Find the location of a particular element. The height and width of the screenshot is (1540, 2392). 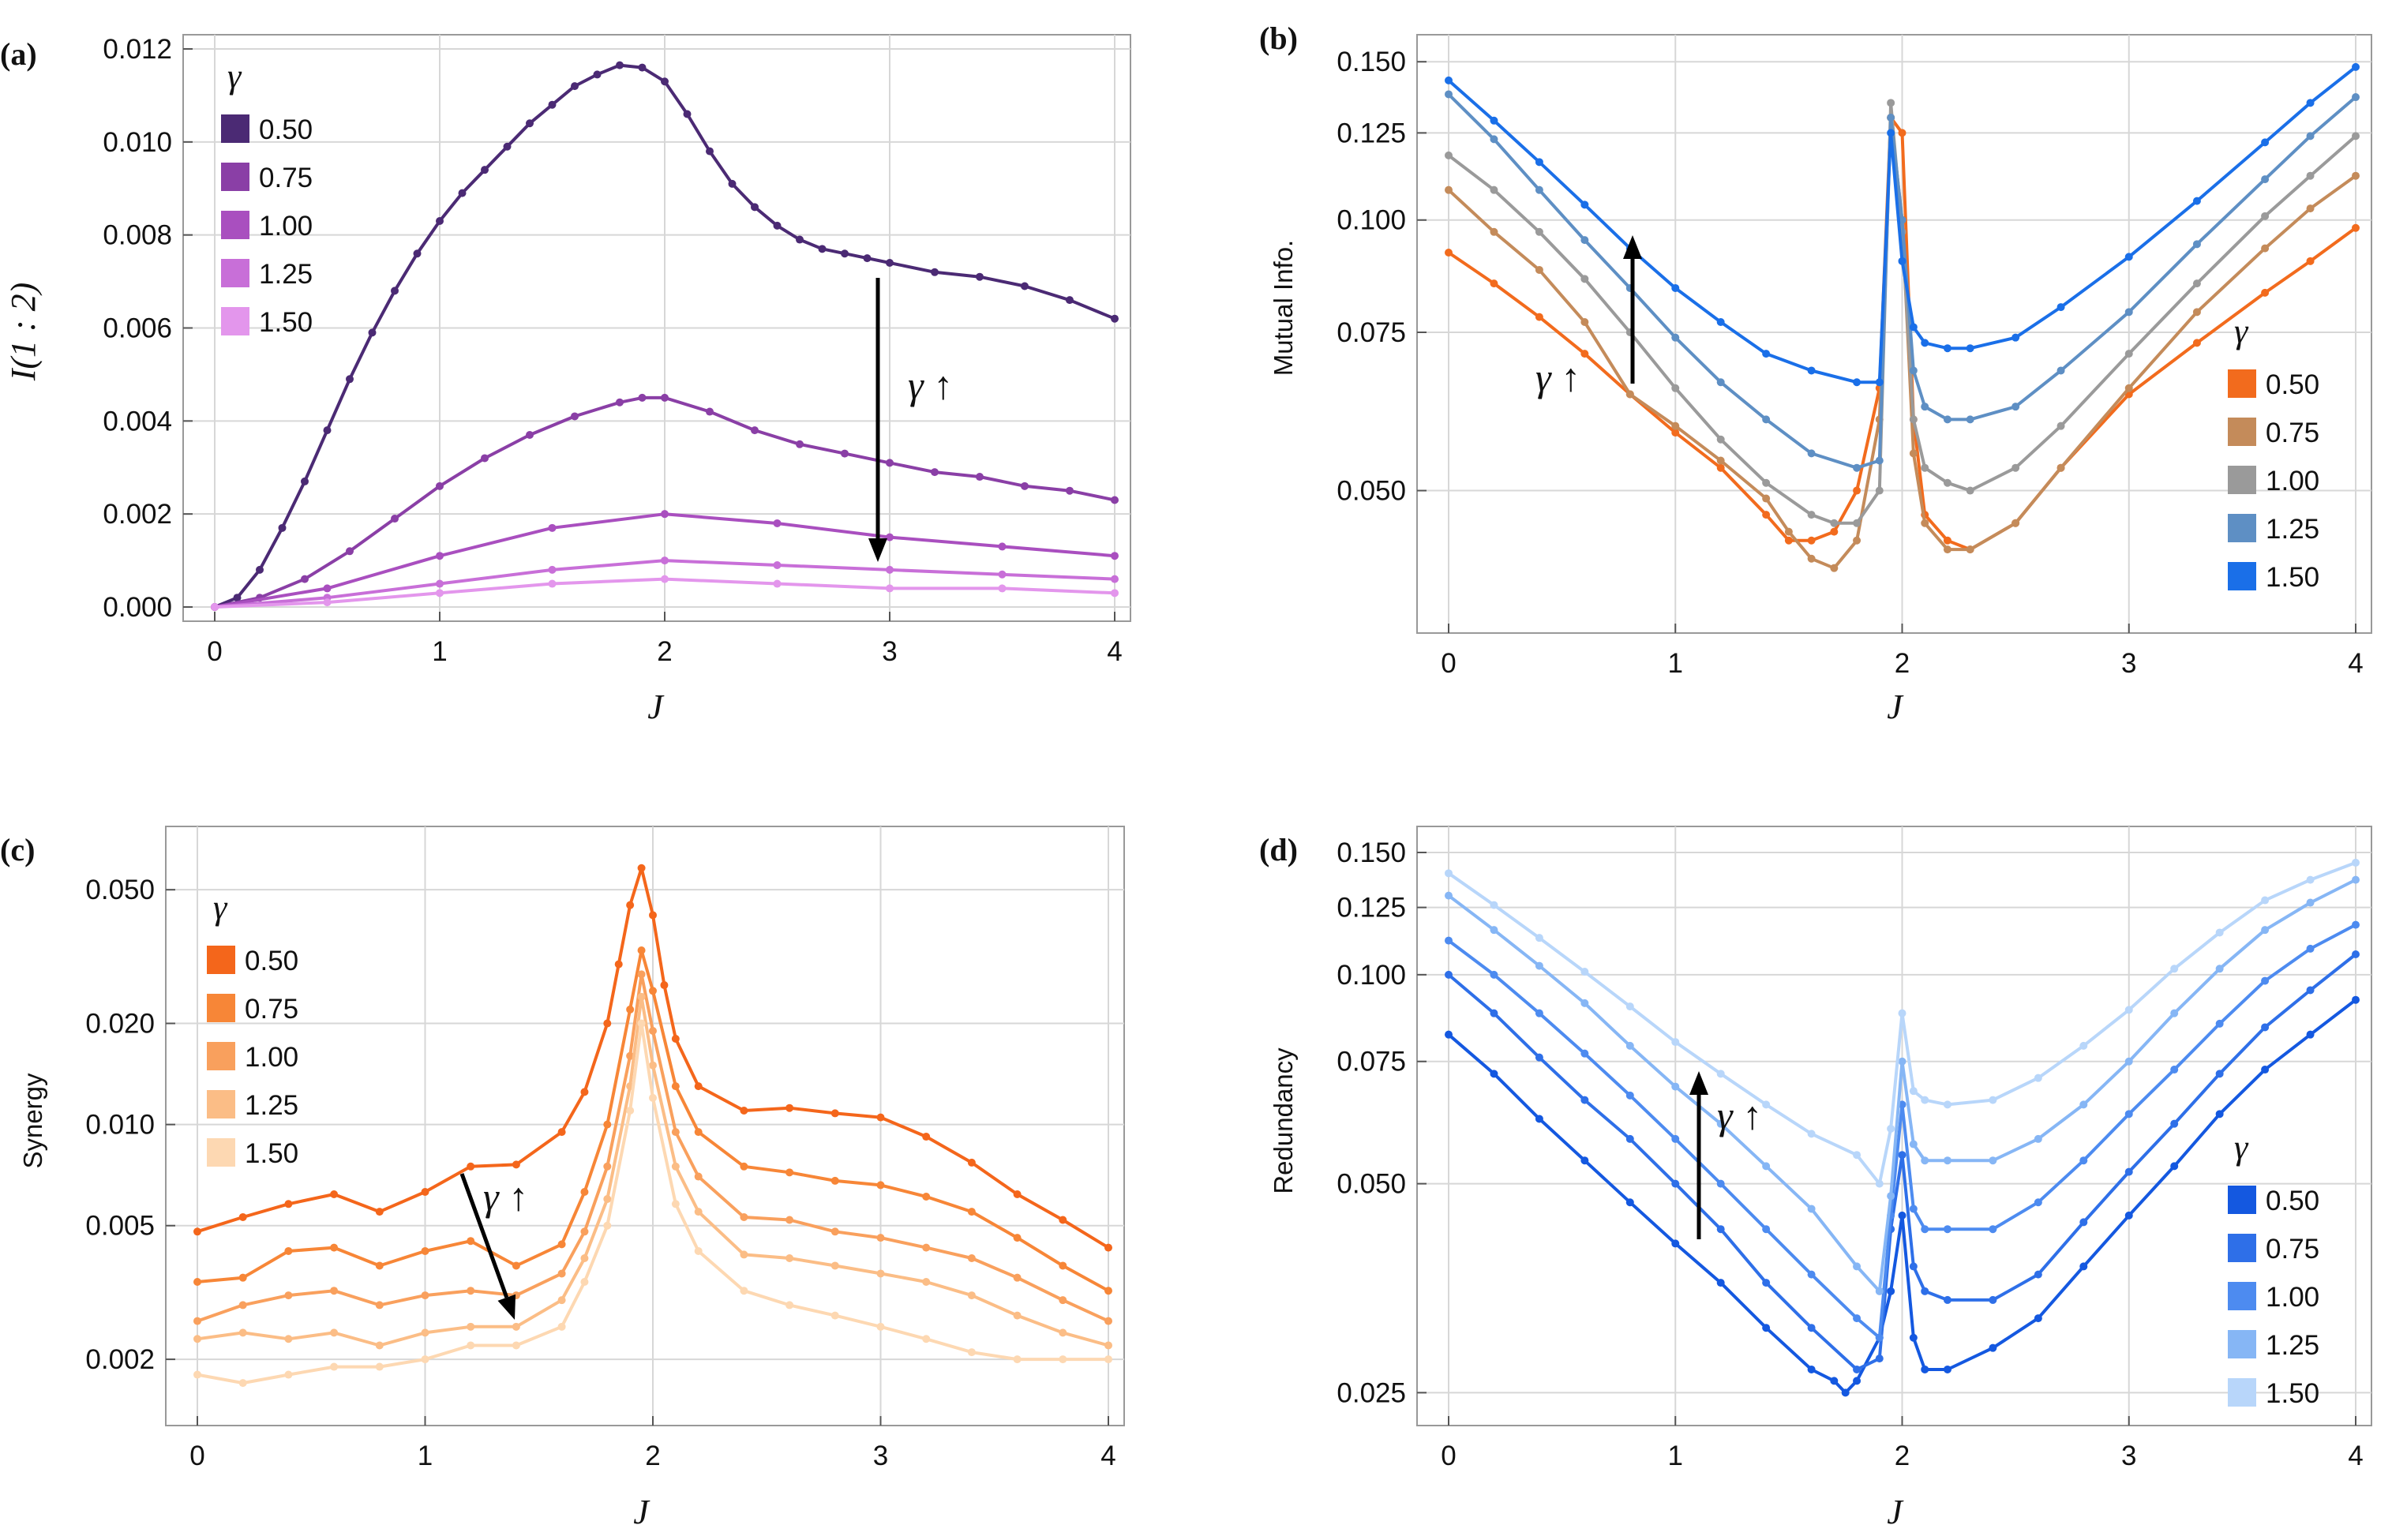

x-axis-label: J is located at coordinates (656, 707).